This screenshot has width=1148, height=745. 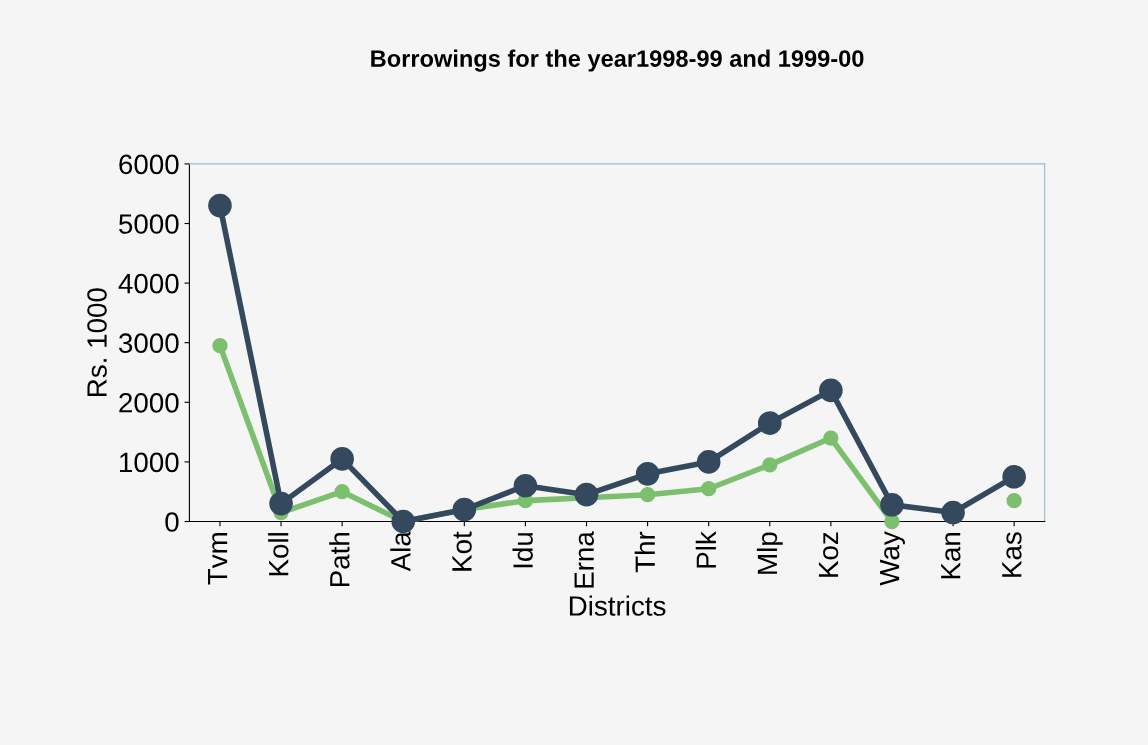 I want to click on y-tick-label: 5000, so click(x=149, y=224).